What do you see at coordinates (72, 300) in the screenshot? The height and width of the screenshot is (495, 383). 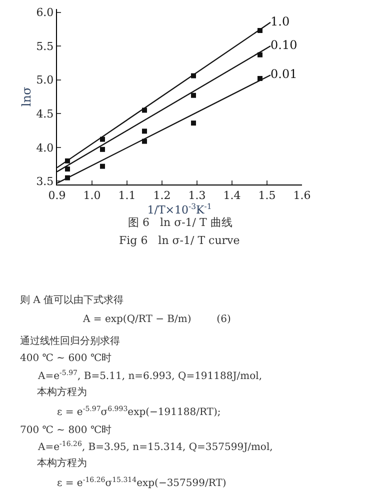 I see `text: 则 A 值可以由下式求得` at bounding box center [72, 300].